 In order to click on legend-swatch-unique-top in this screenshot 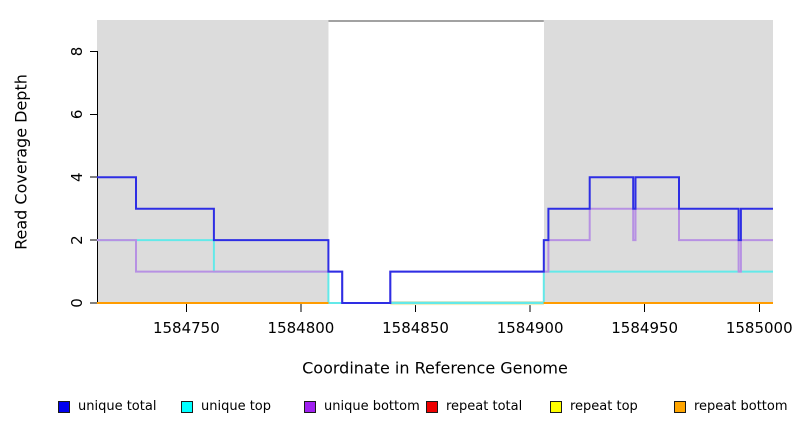, I will do `click(187, 407)`.